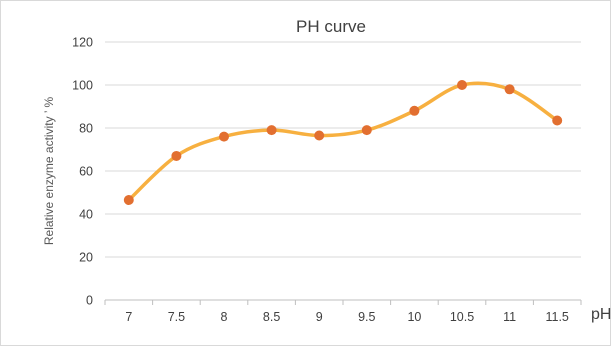 The width and height of the screenshot is (611, 347). Describe the element at coordinates (86, 258) in the screenshot. I see `y-tick-label: 20` at that location.